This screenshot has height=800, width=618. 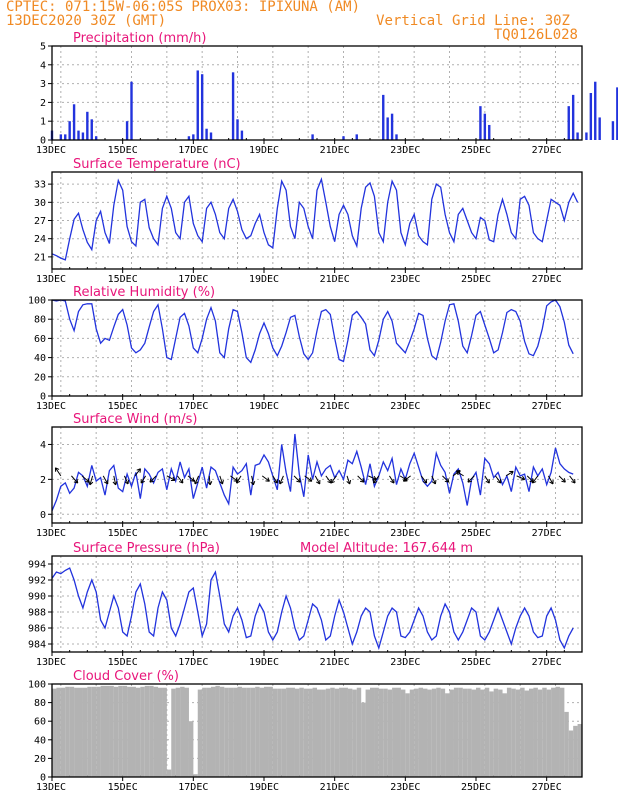 I want to click on cloud-xtick-label: 15DEC, so click(x=123, y=787).